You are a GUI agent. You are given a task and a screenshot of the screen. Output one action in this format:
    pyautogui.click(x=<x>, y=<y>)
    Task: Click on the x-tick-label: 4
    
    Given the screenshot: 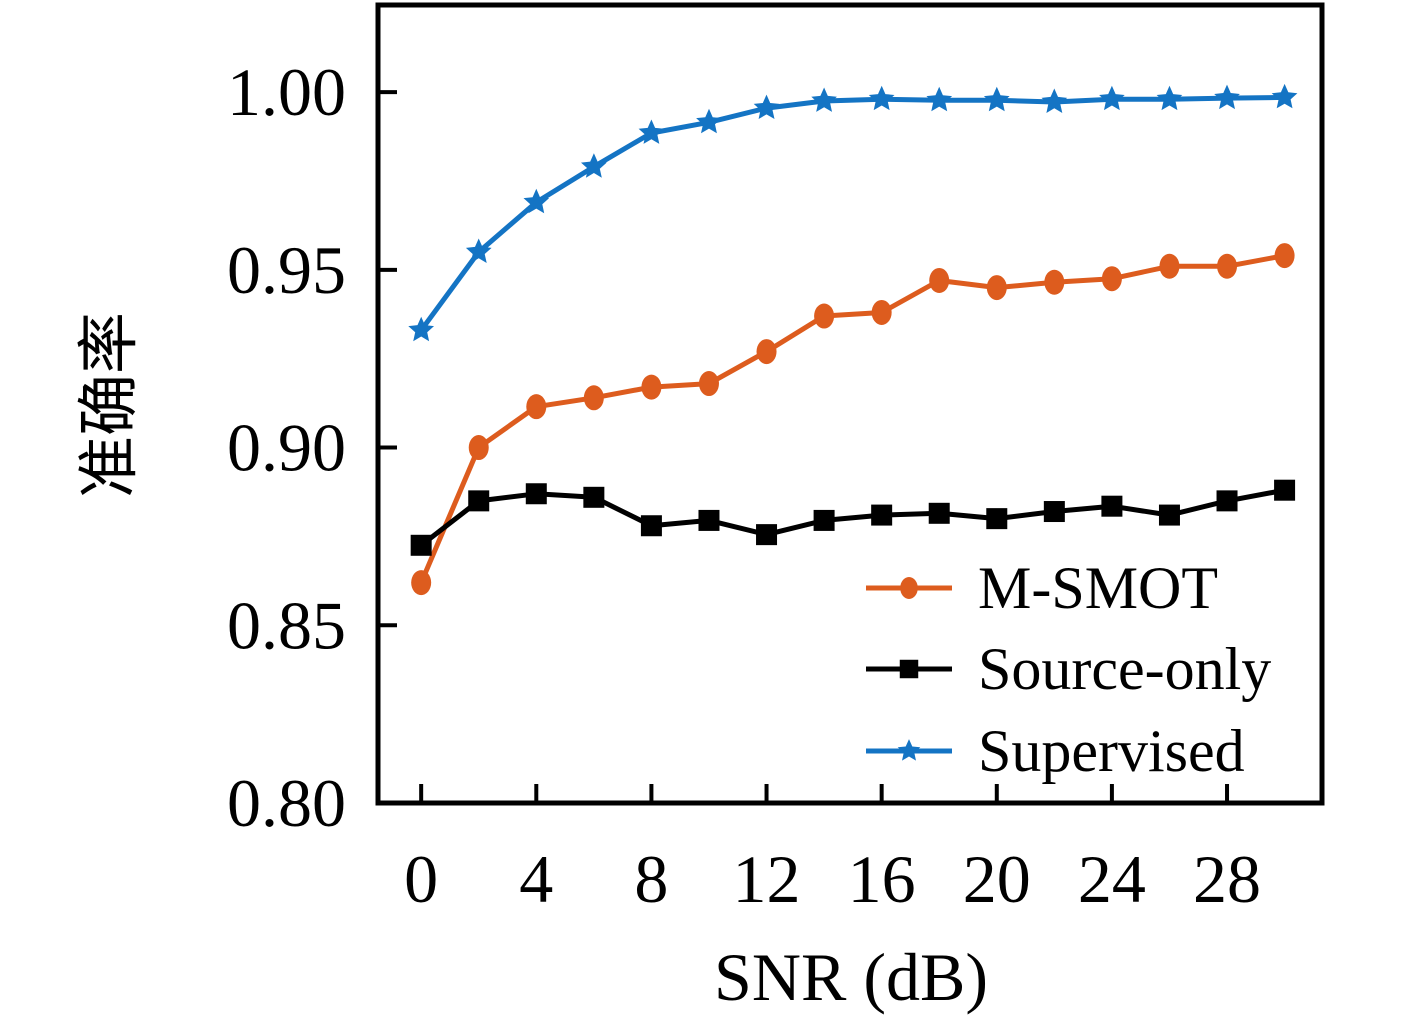 What is the action you would take?
    pyautogui.click(x=536, y=879)
    